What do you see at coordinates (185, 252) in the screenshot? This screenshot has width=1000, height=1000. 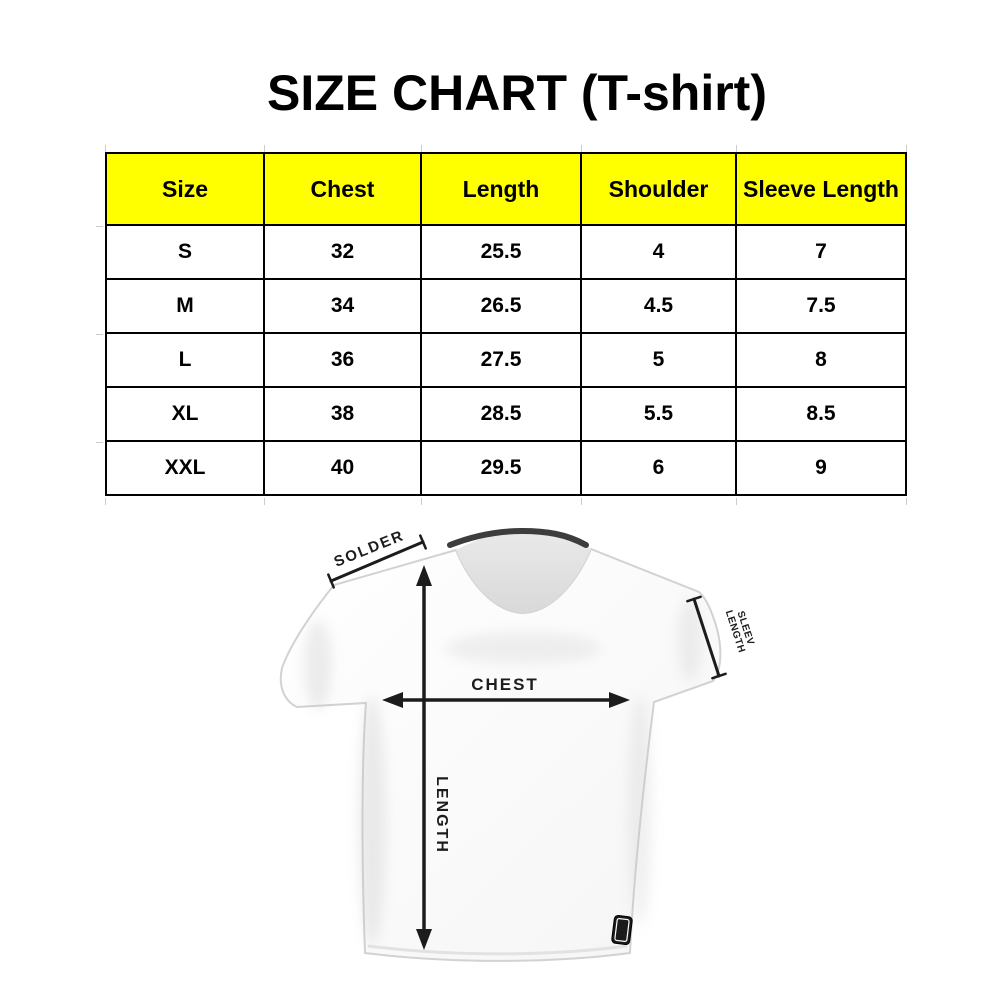 I see `cell-size: S` at bounding box center [185, 252].